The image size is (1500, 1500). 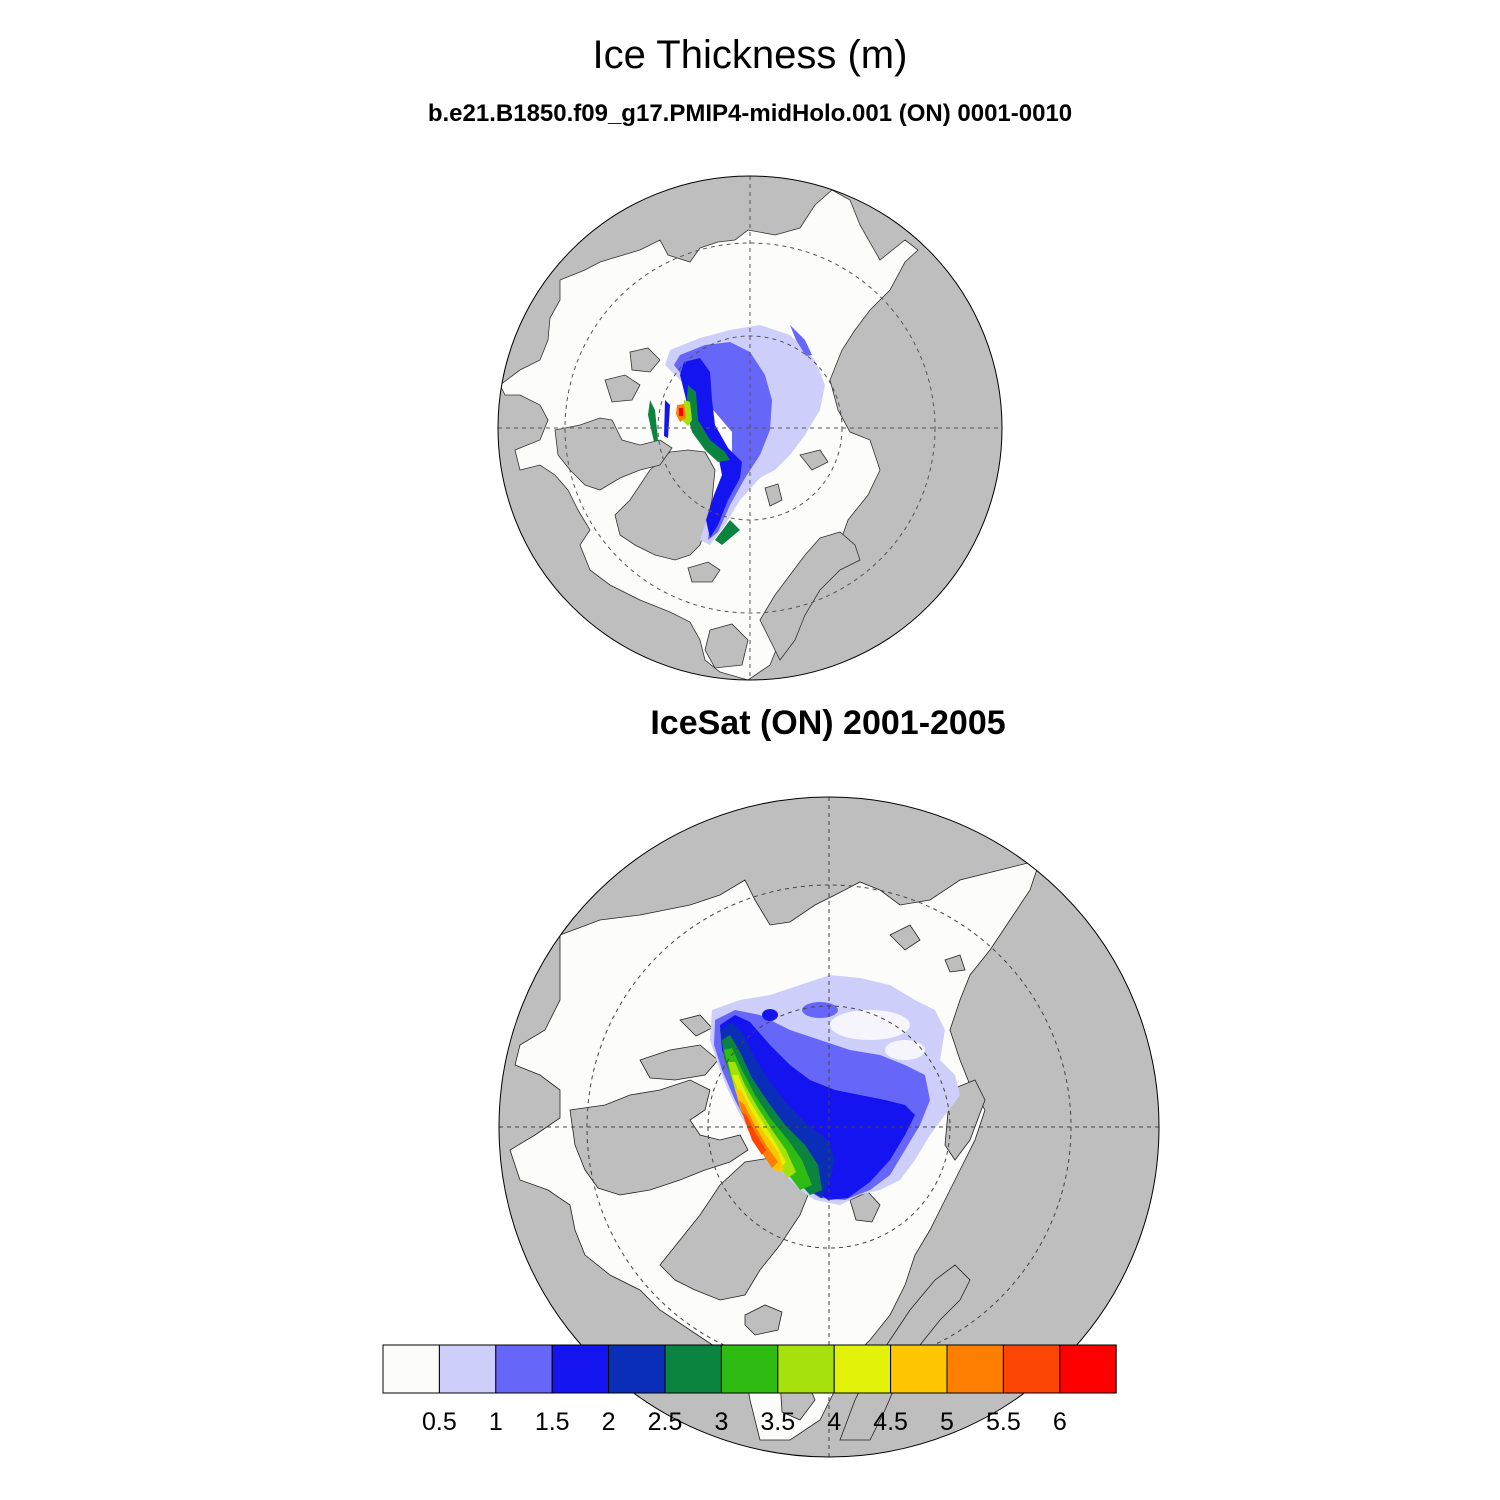 I want to click on colorbar: 0.5 1 1.5 2 2.5 3 3.5 4 4.5 5 5.5 6, so click(x=749, y=1390).